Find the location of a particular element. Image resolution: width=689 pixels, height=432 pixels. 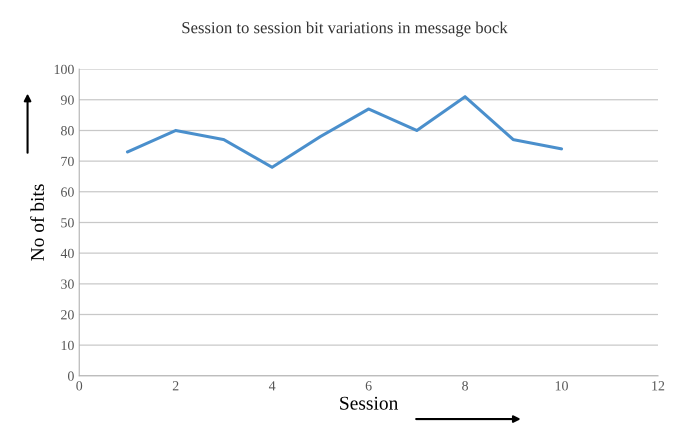

y-tick-label: 30 is located at coordinates (67, 284).